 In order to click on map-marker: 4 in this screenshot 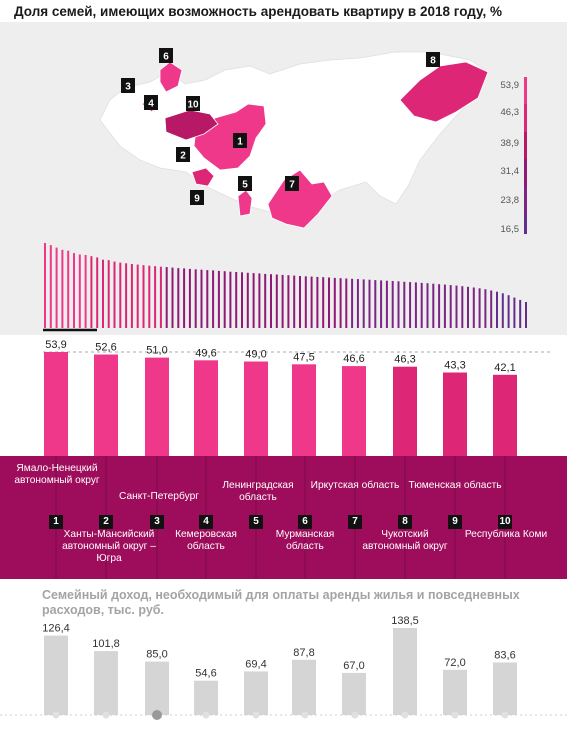, I will do `click(151, 102)`.